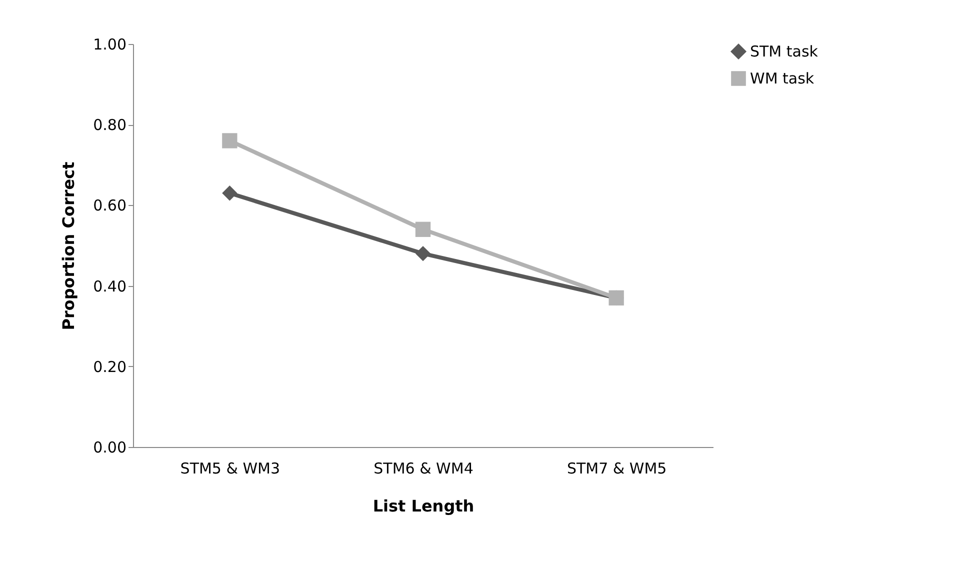 The height and width of the screenshot is (580, 957). I want to click on x-tick-label: STM5 & WM3, so click(230, 469).